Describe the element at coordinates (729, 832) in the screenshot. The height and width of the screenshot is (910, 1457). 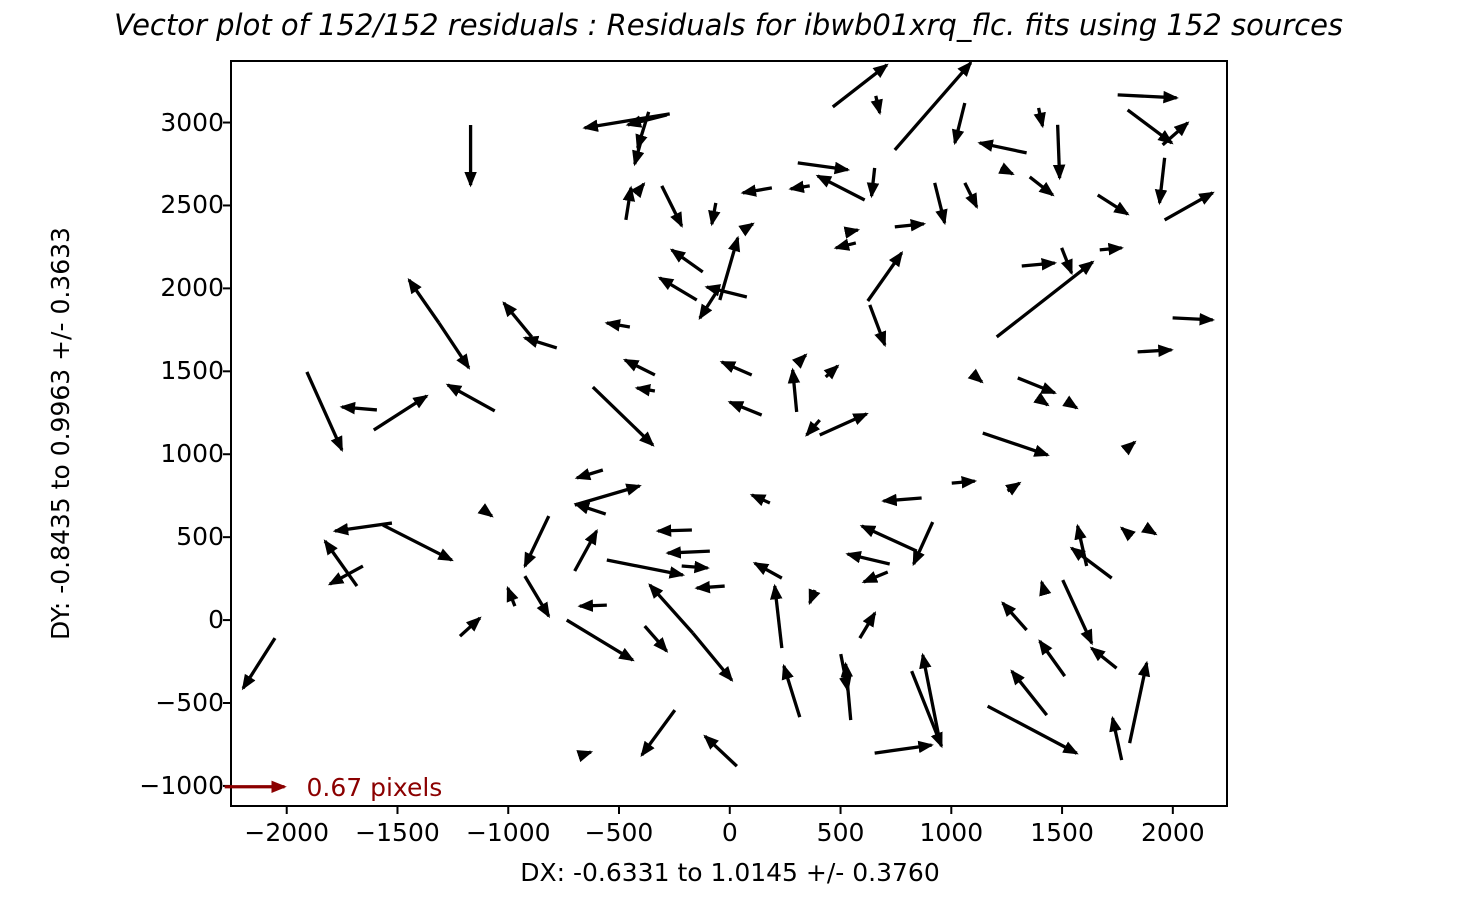
I see `x-tick-label: 0` at that location.